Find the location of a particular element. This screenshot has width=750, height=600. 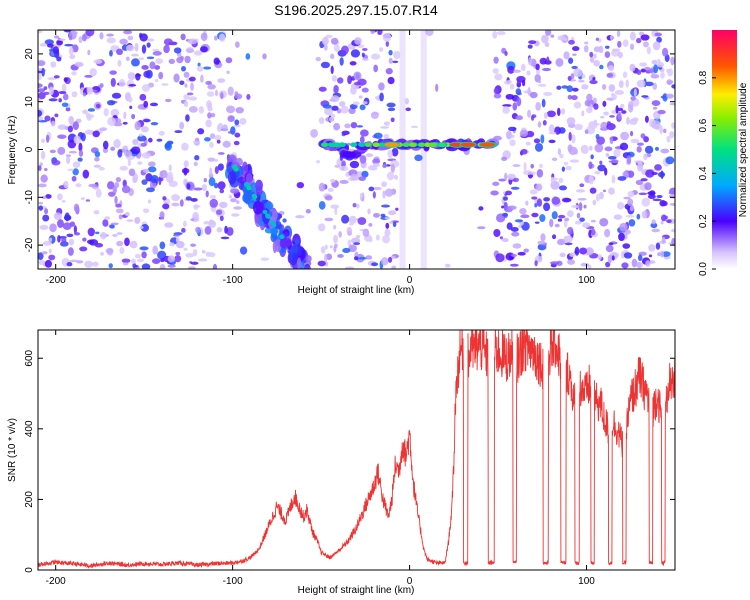

signal-peak is located at coordinates (406, 145).